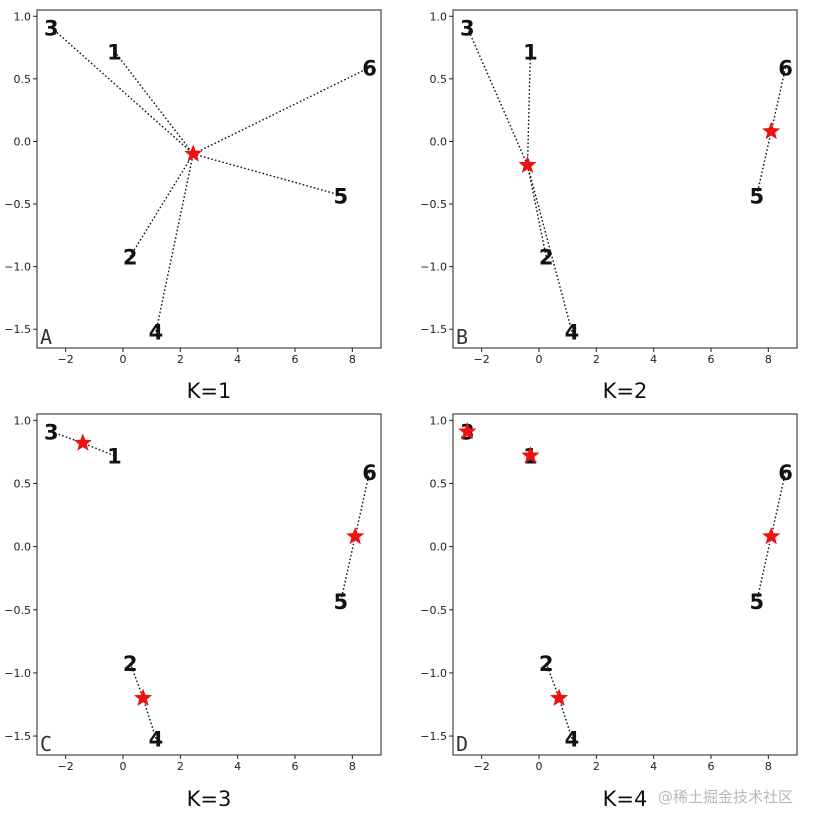 This screenshot has height=829, width=815. I want to click on panel-caption: K=1, so click(209, 391).